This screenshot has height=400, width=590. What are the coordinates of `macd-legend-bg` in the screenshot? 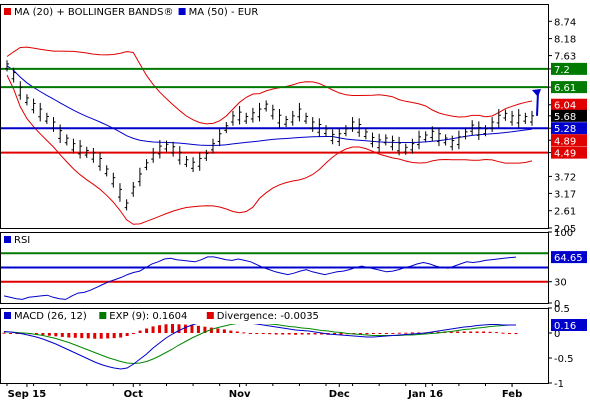 It's located at (147, 317).